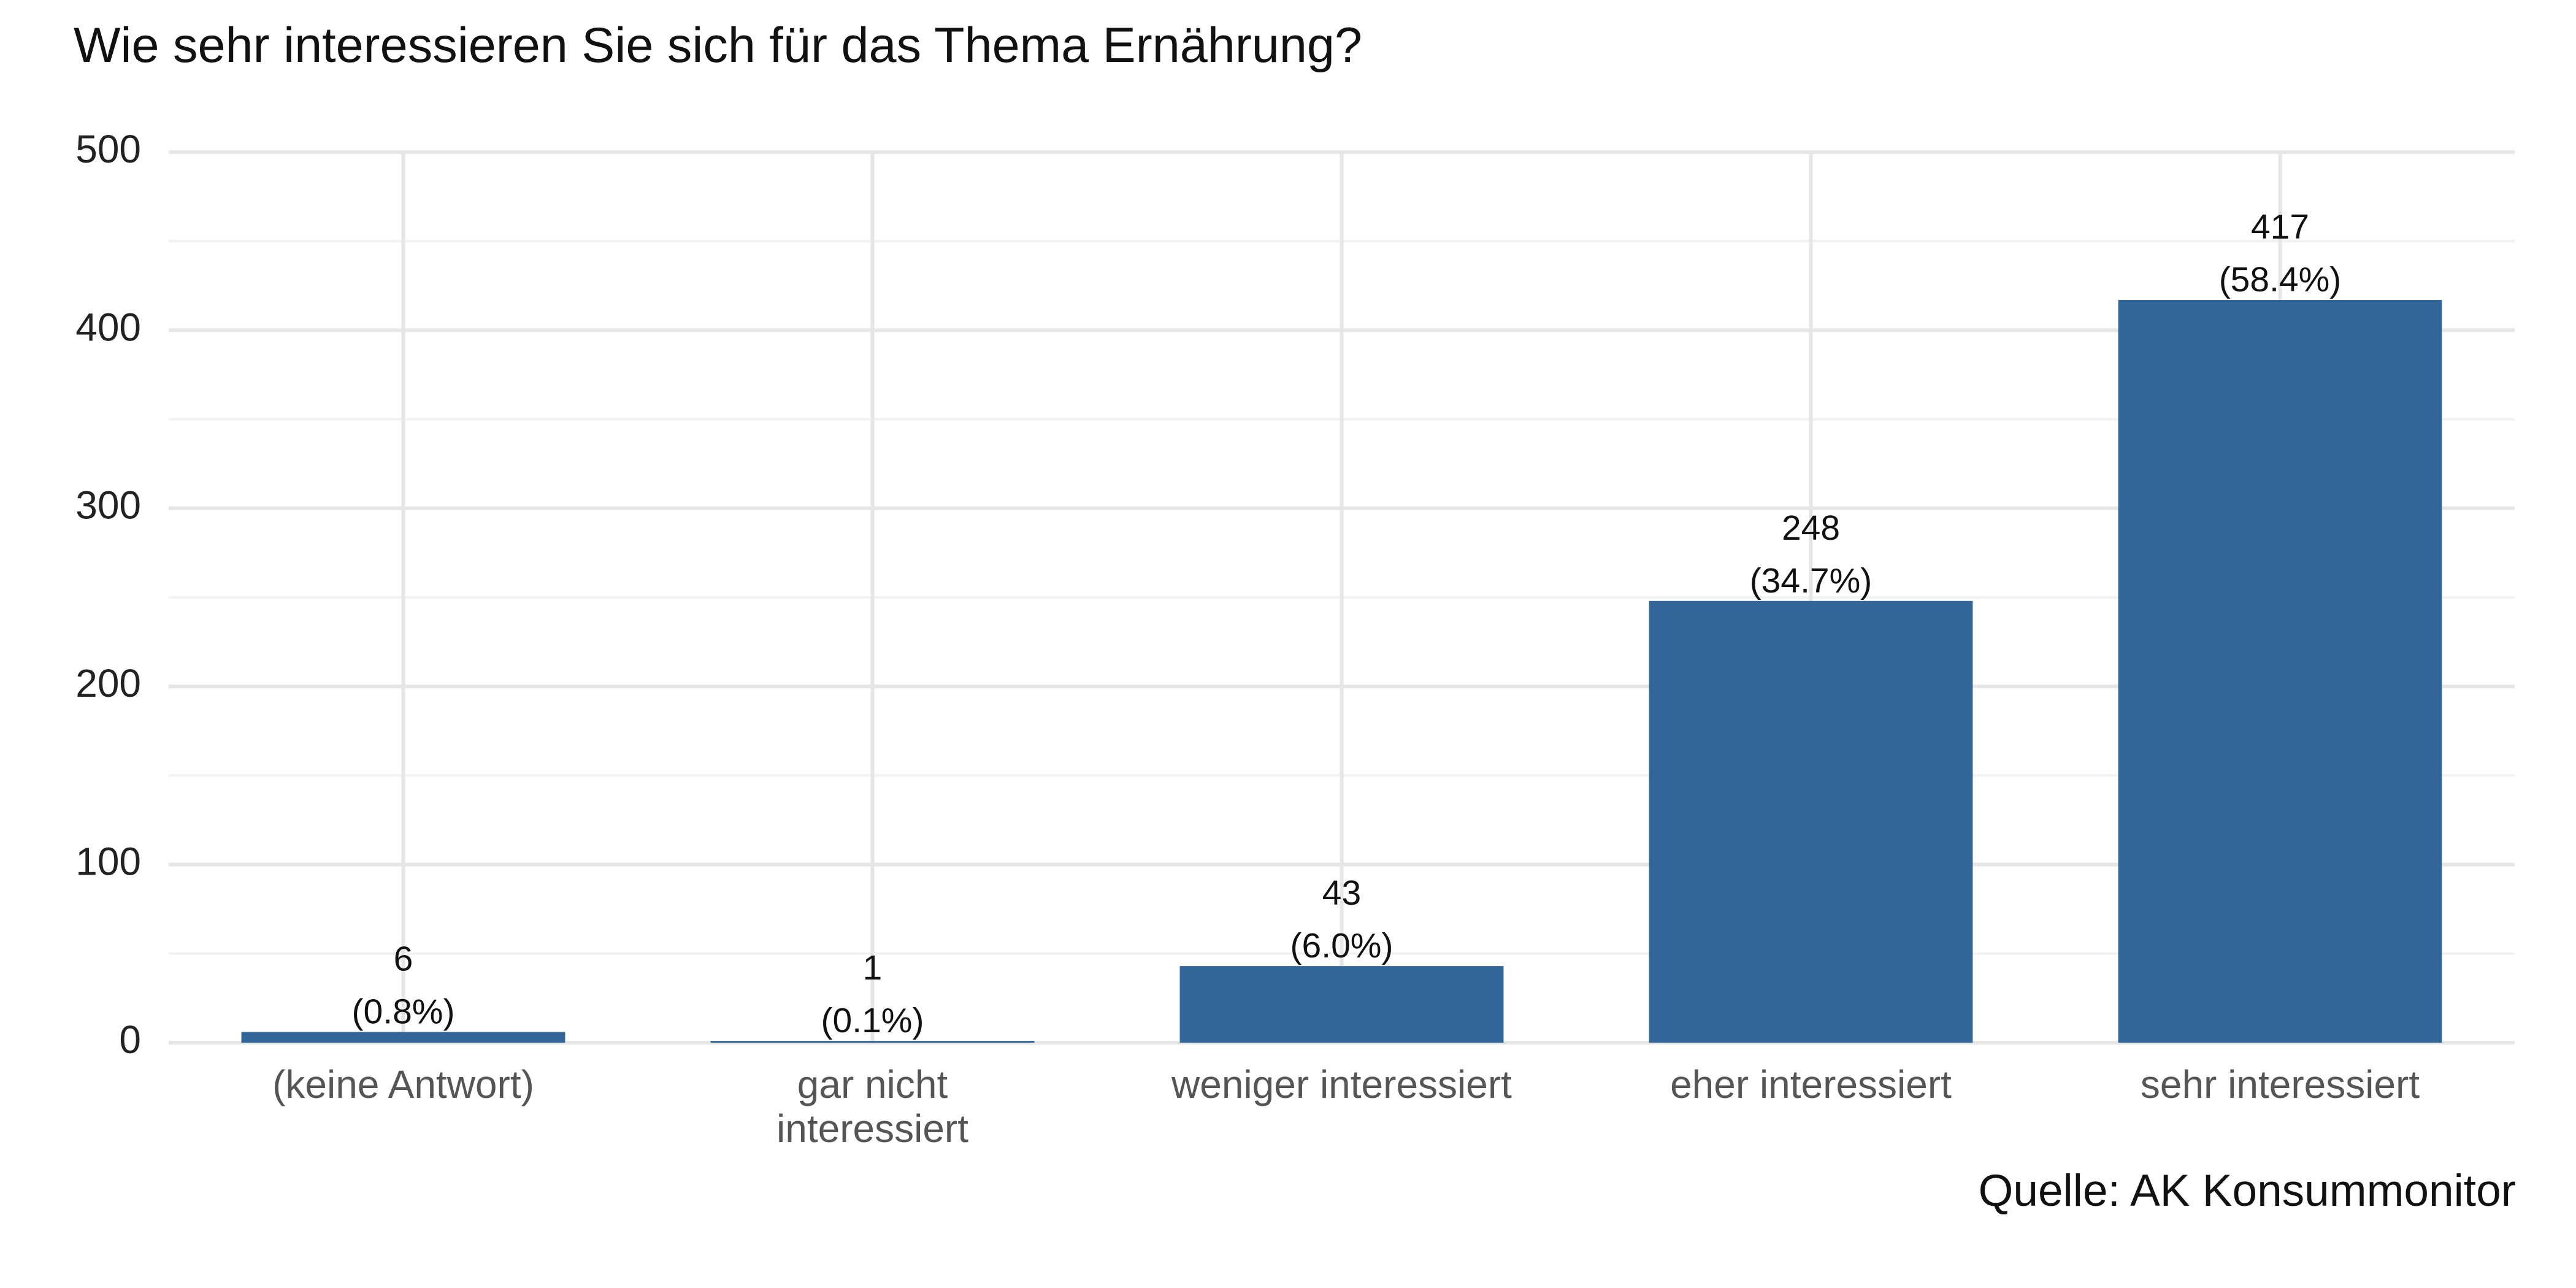 The width and height of the screenshot is (2576, 1288). I want to click on x-tick-label: eher interessiert, so click(1811, 1084).